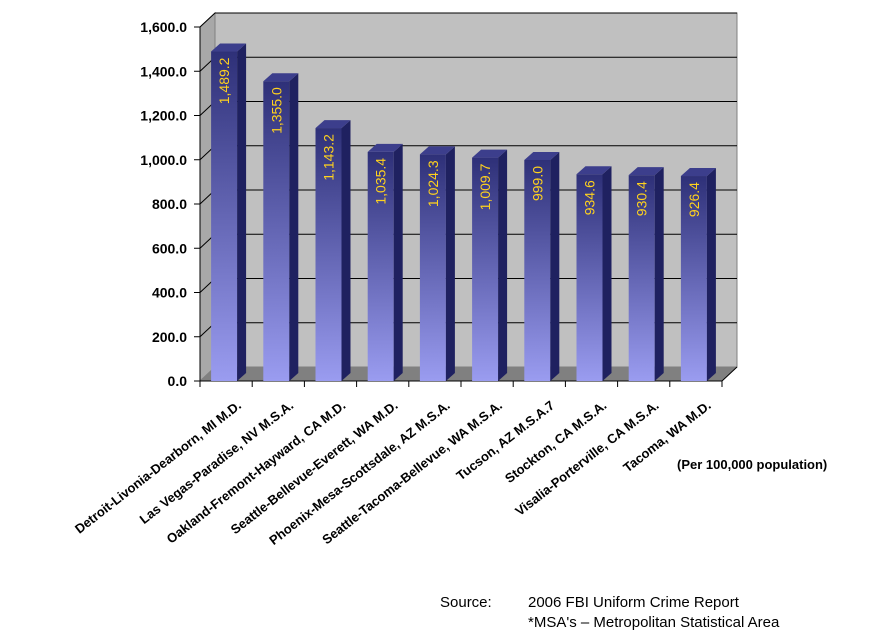 This screenshot has width=892, height=631. I want to click on value-label: 1,024.3, so click(433, 183).